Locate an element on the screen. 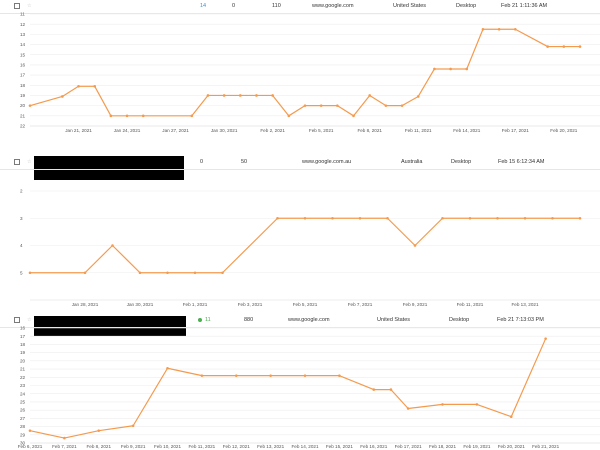  green-dot-icon is located at coordinates (200, 319).